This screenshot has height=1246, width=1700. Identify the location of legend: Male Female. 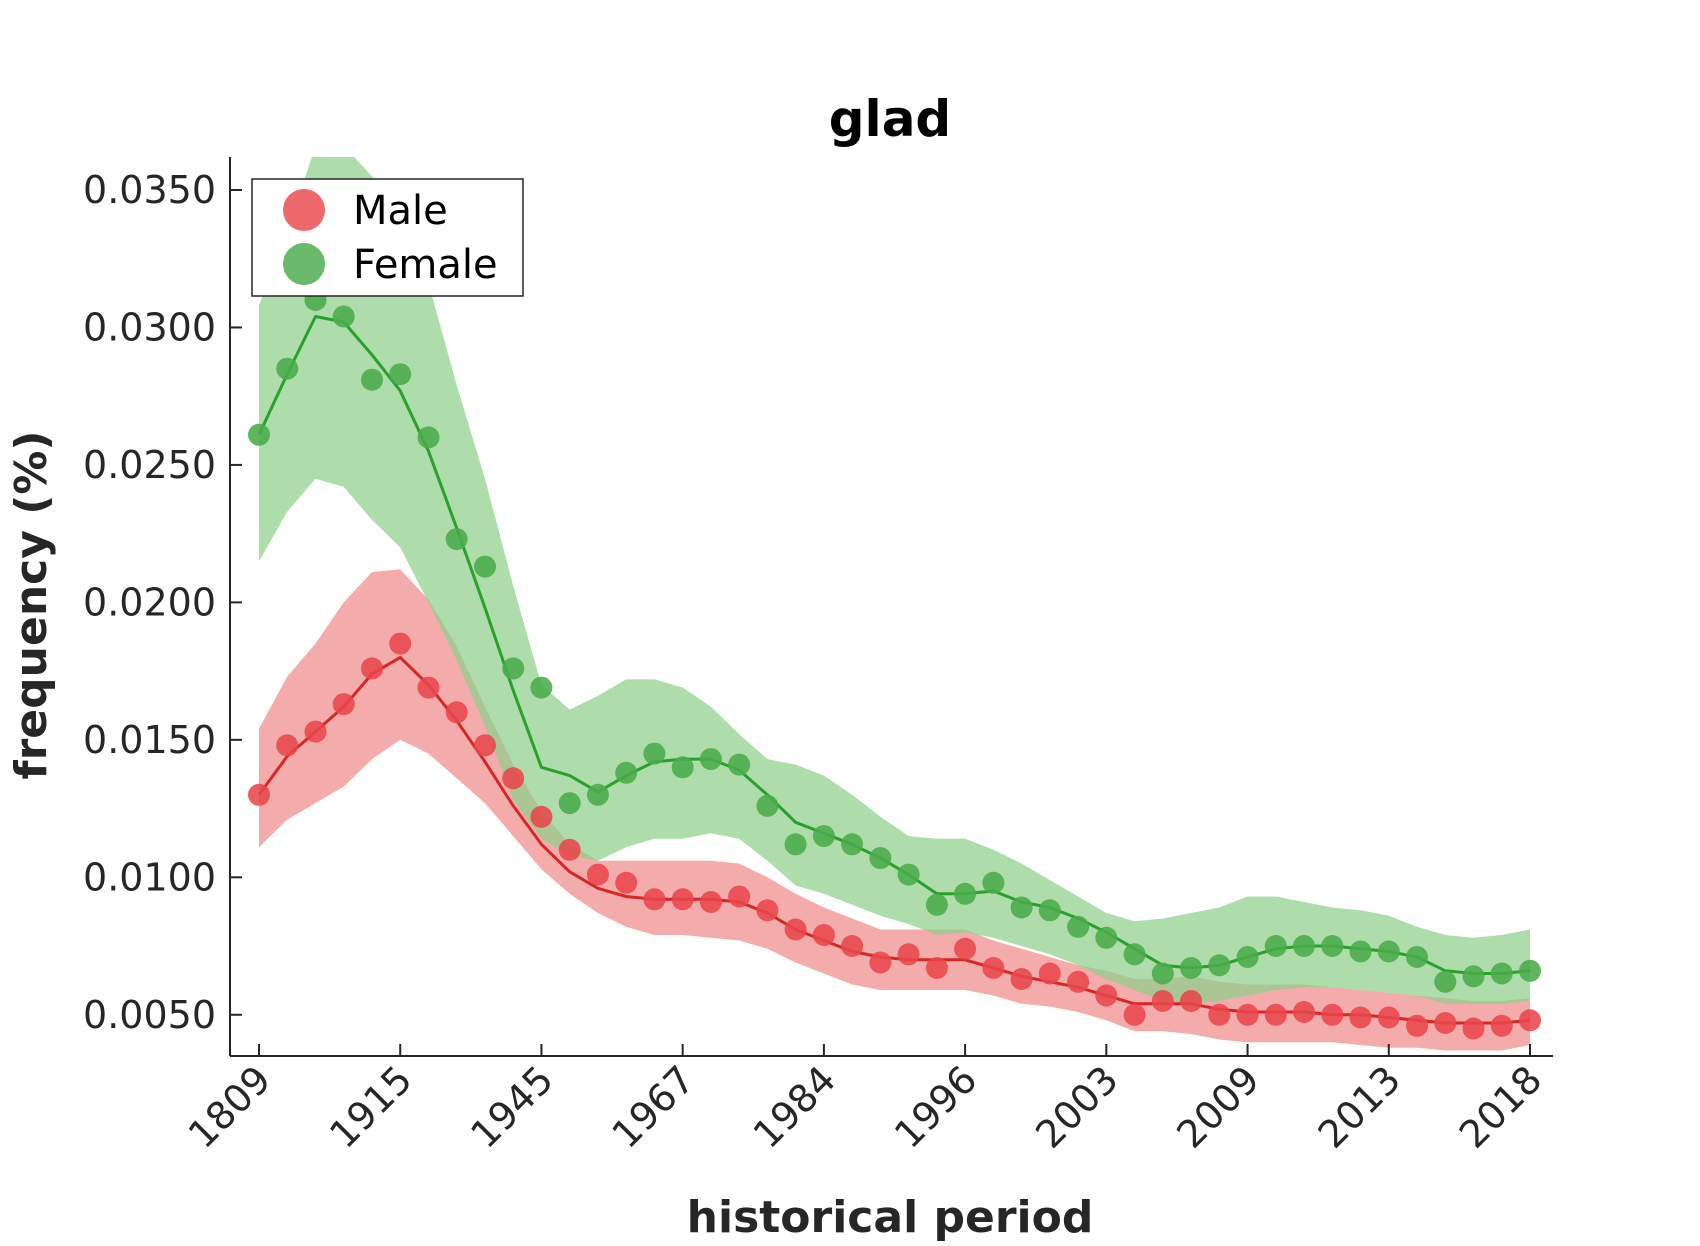
(387, 237).